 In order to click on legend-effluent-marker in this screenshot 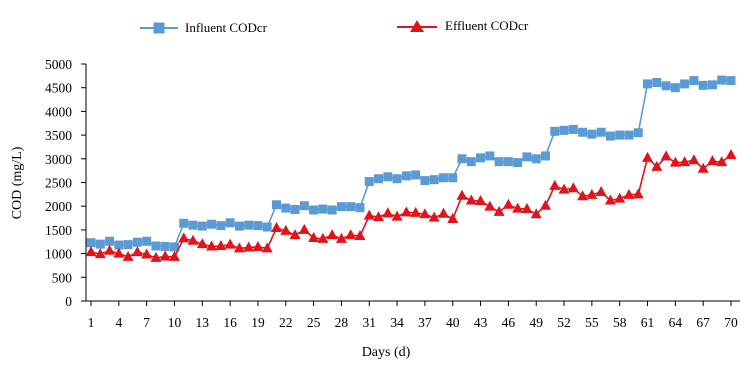, I will do `click(417, 26)`.